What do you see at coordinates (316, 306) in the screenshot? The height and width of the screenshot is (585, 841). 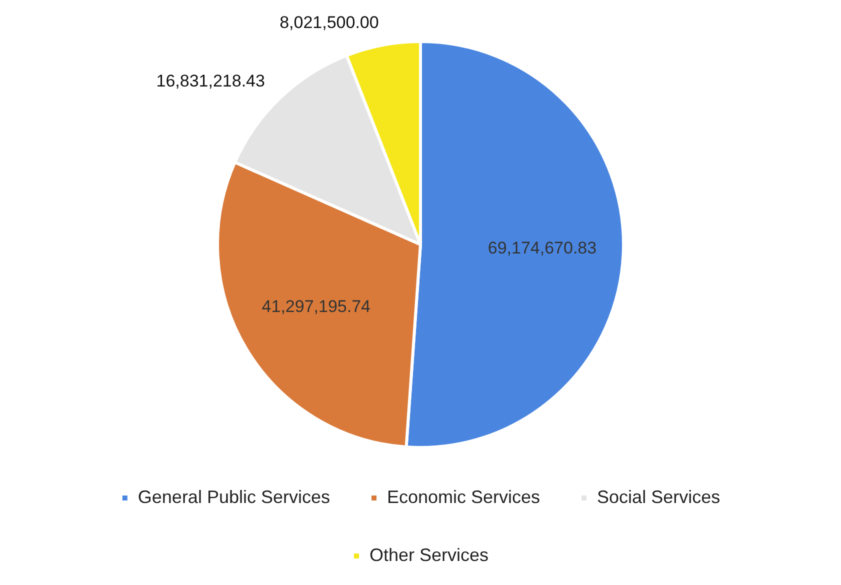 I see `data-label: 41,297,195.74` at bounding box center [316, 306].